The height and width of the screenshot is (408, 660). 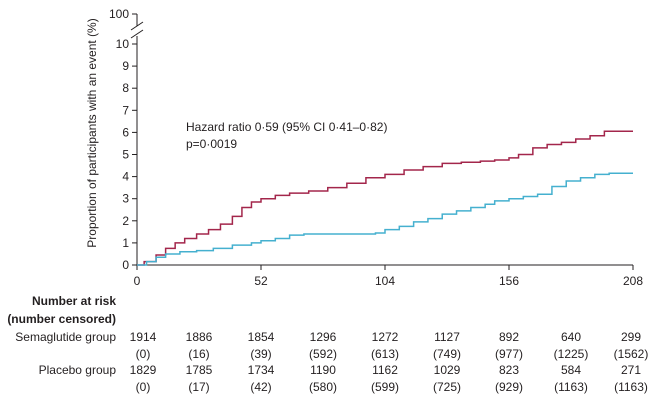 I want to click on risk-censored-value: (17), so click(x=198, y=387).